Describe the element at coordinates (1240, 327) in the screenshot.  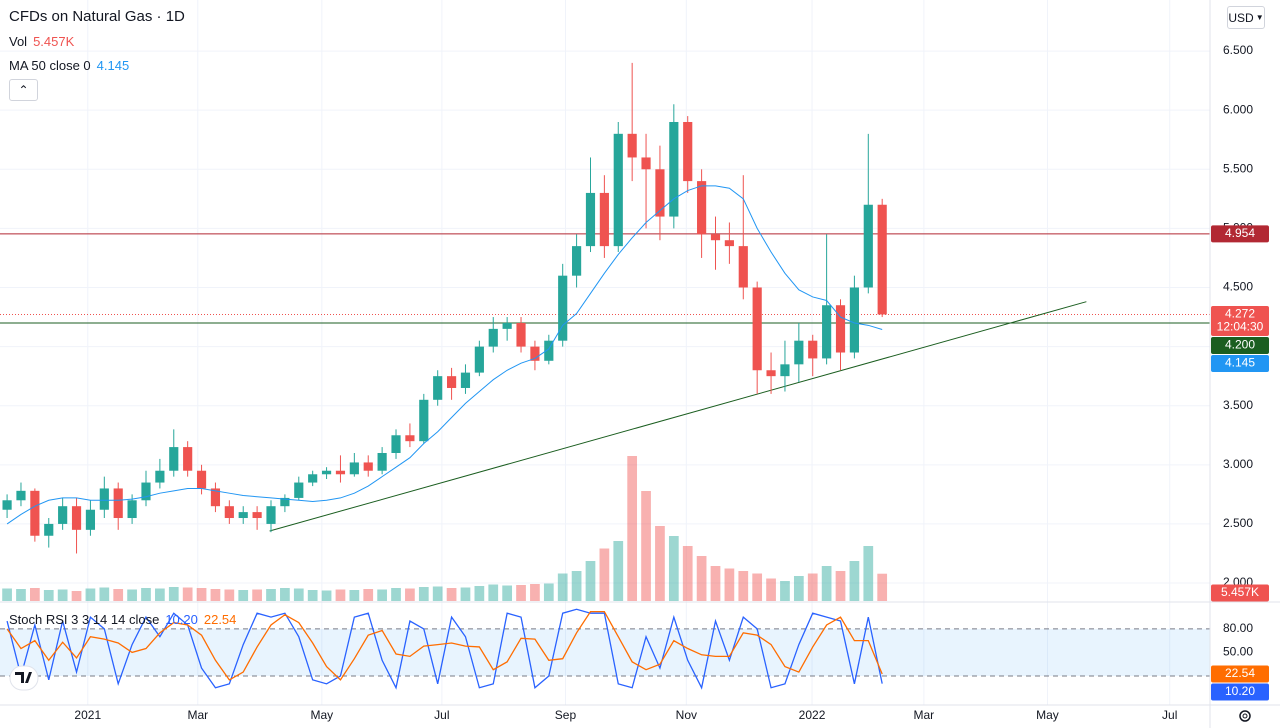
I see `price-tag-label: 12:04:30` at that location.